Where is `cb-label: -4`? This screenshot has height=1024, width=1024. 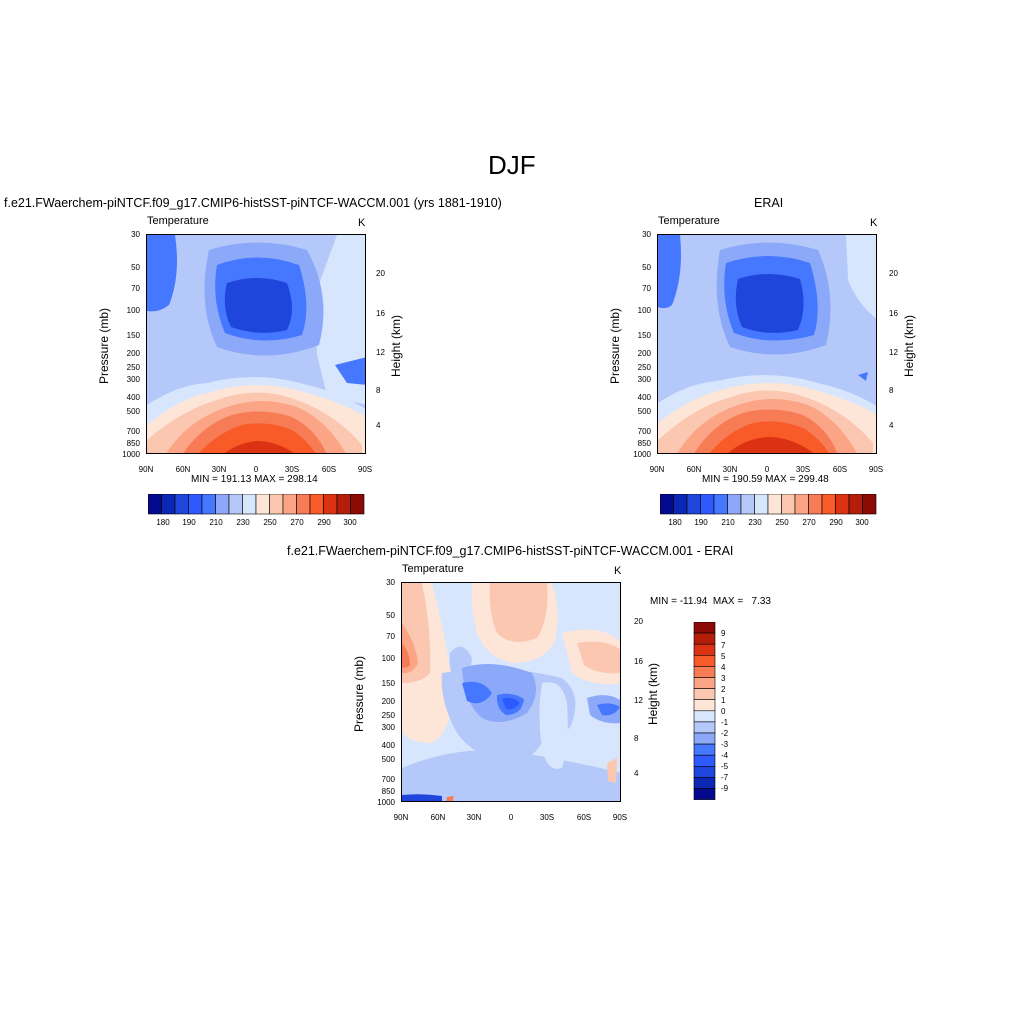 cb-label: -4 is located at coordinates (725, 755).